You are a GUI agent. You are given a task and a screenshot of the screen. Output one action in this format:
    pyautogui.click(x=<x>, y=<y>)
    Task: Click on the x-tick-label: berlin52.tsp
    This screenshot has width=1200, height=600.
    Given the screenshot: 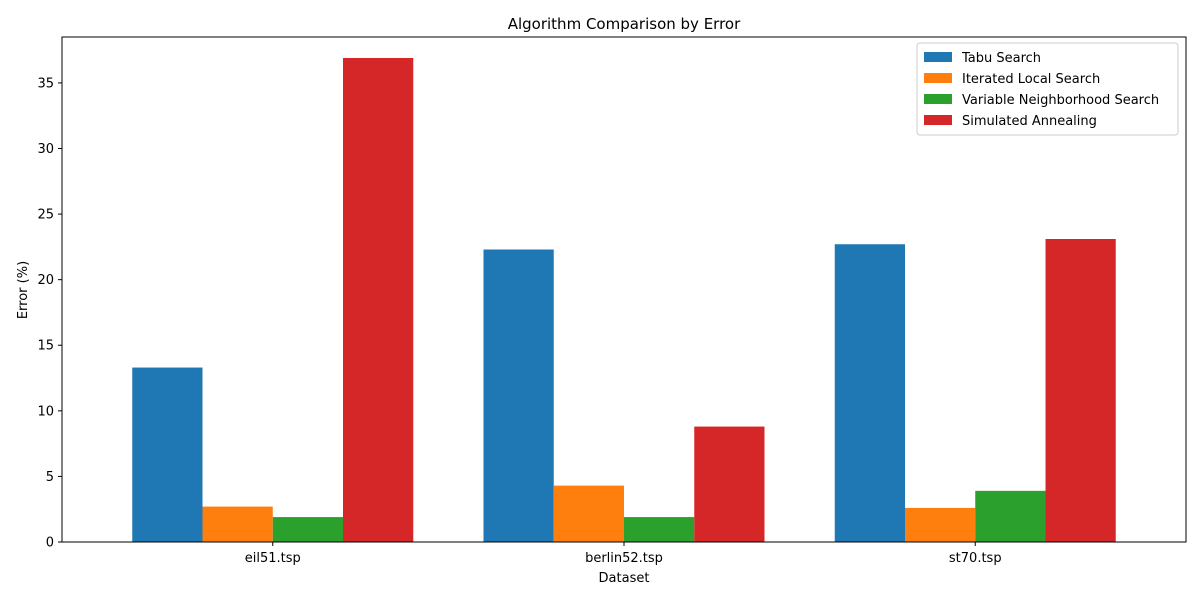 What is the action you would take?
    pyautogui.click(x=624, y=558)
    